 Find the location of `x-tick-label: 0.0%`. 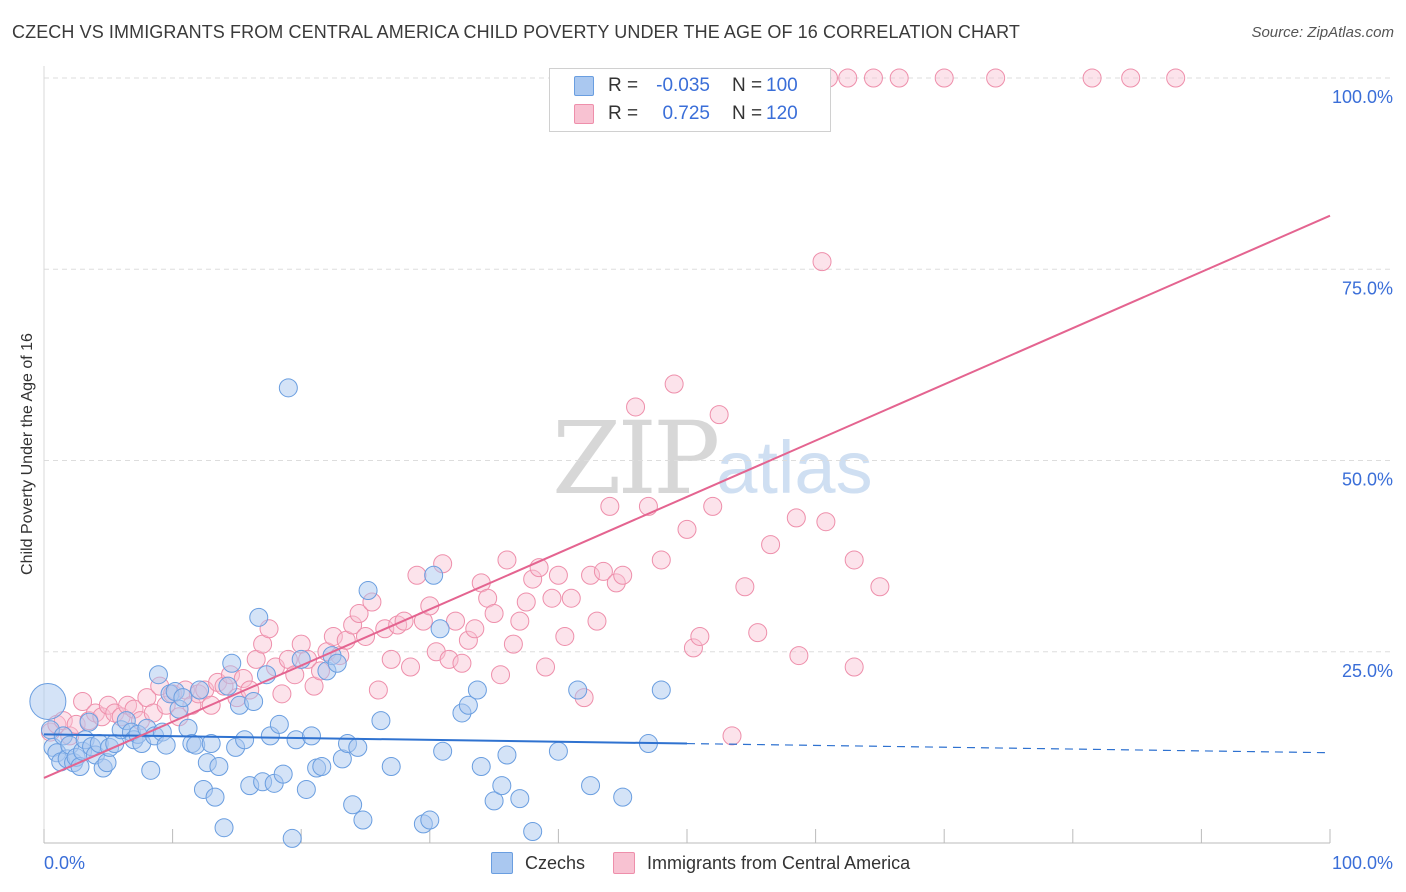

x-tick-label: 0.0% is located at coordinates (64, 863).